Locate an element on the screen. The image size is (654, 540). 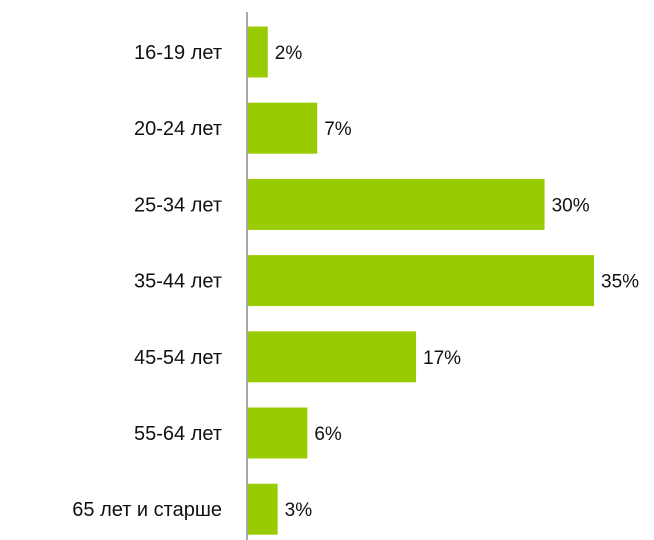
value-label: 30% is located at coordinates (571, 205).